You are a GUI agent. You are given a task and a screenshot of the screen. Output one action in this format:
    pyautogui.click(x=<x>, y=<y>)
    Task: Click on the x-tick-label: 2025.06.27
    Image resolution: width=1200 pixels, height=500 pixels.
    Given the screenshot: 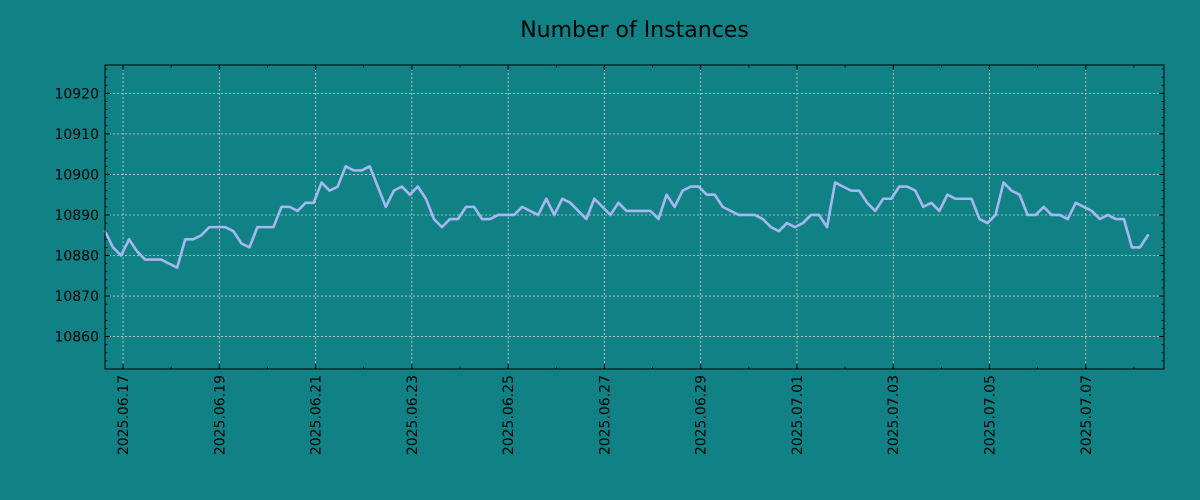 What is the action you would take?
    pyautogui.click(x=605, y=415)
    